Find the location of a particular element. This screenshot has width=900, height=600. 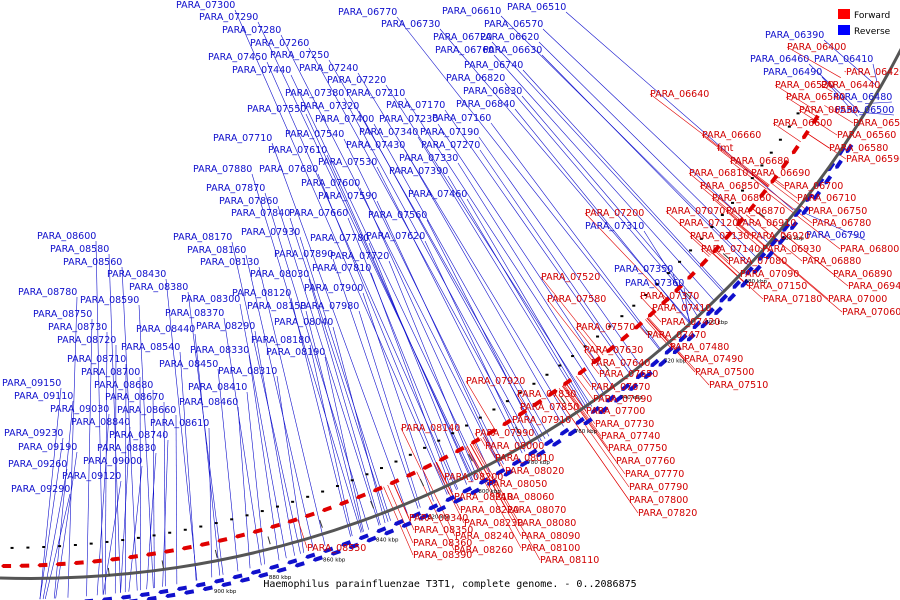

gene-label: PARA_06760 is located at coordinates (464, 50).